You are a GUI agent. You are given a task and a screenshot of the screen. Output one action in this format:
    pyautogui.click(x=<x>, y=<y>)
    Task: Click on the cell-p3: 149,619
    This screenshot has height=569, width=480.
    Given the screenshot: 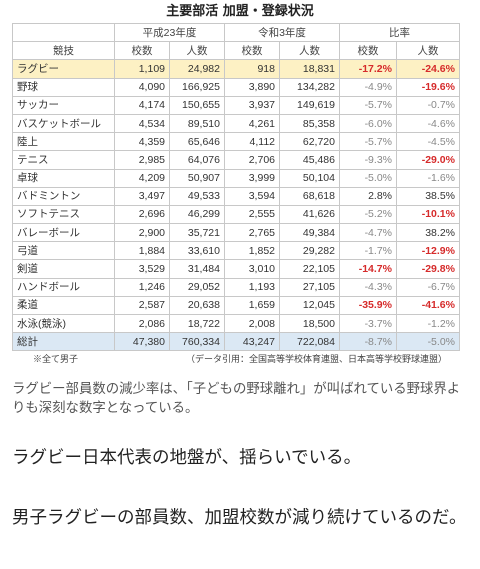 What is the action you would take?
    pyautogui.click(x=309, y=105)
    